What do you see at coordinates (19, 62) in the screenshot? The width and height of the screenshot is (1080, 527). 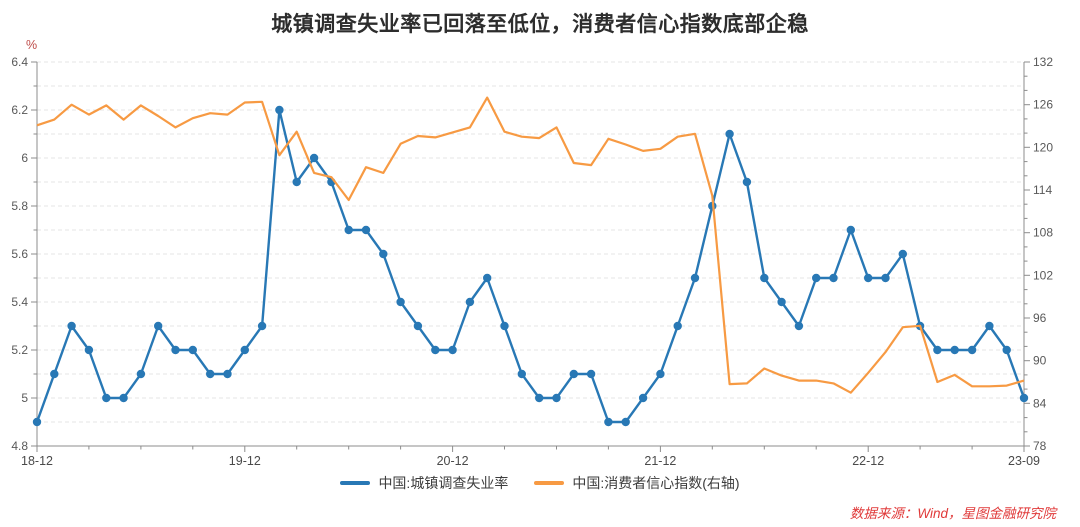 I see `svg-text: 6.4` at bounding box center [19, 62].